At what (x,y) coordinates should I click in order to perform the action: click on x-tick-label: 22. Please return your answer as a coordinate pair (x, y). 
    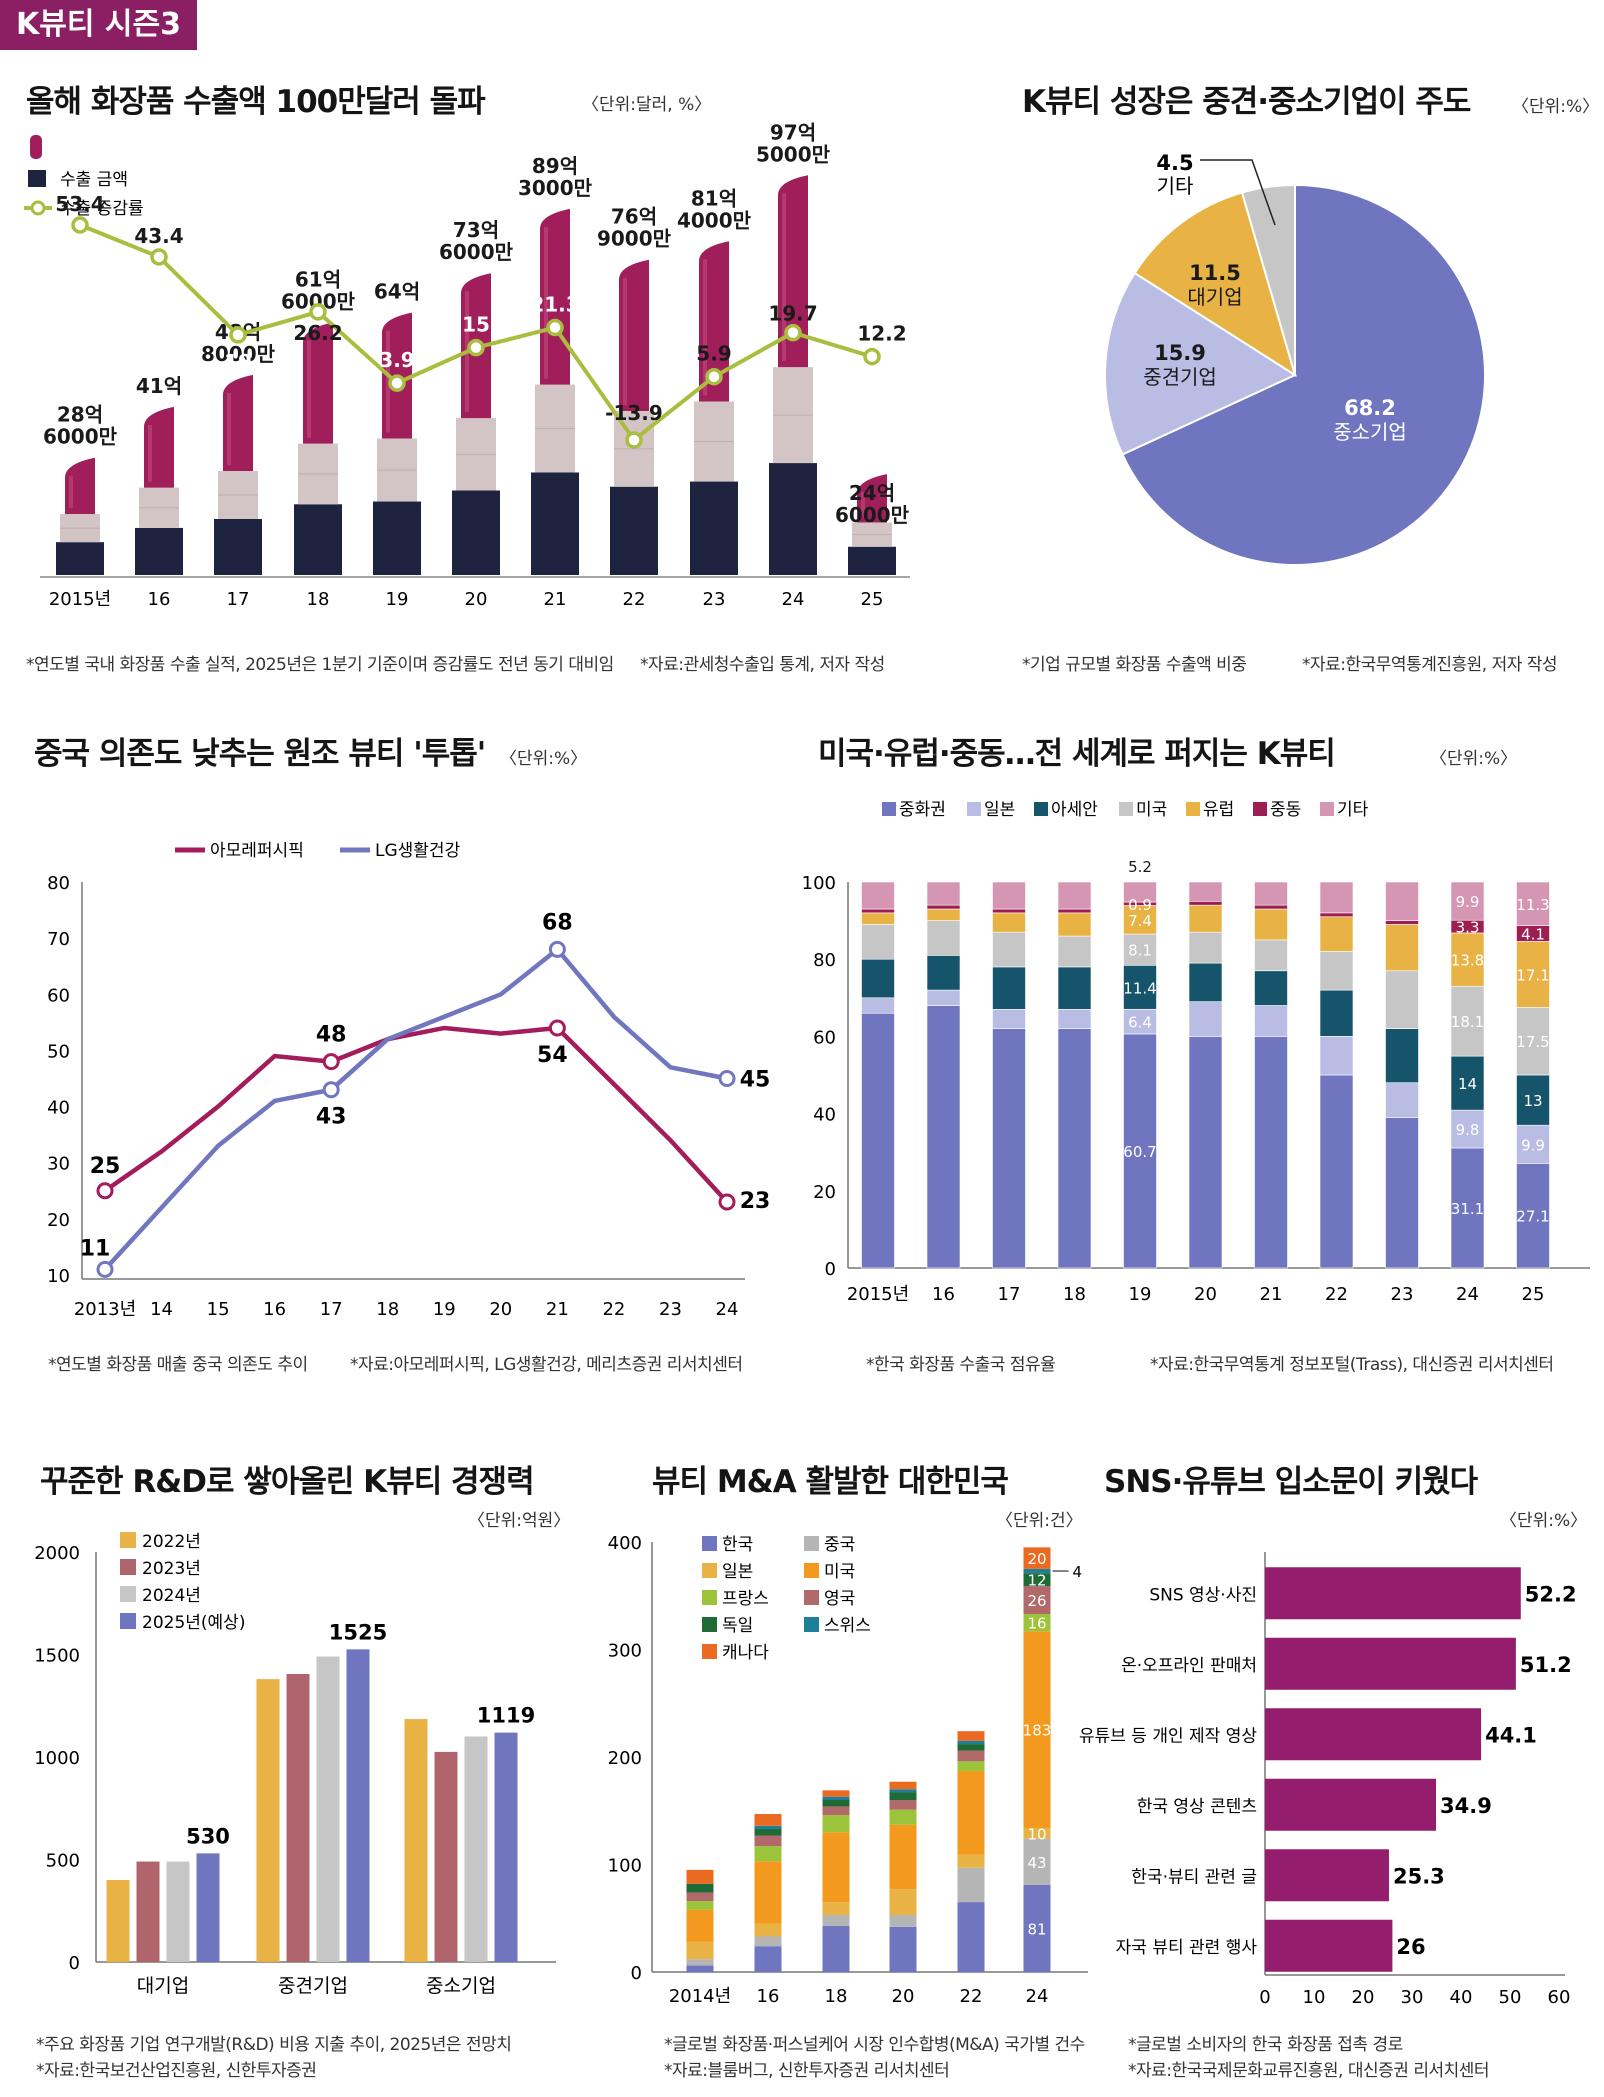
    Looking at the image, I should click on (613, 1309).